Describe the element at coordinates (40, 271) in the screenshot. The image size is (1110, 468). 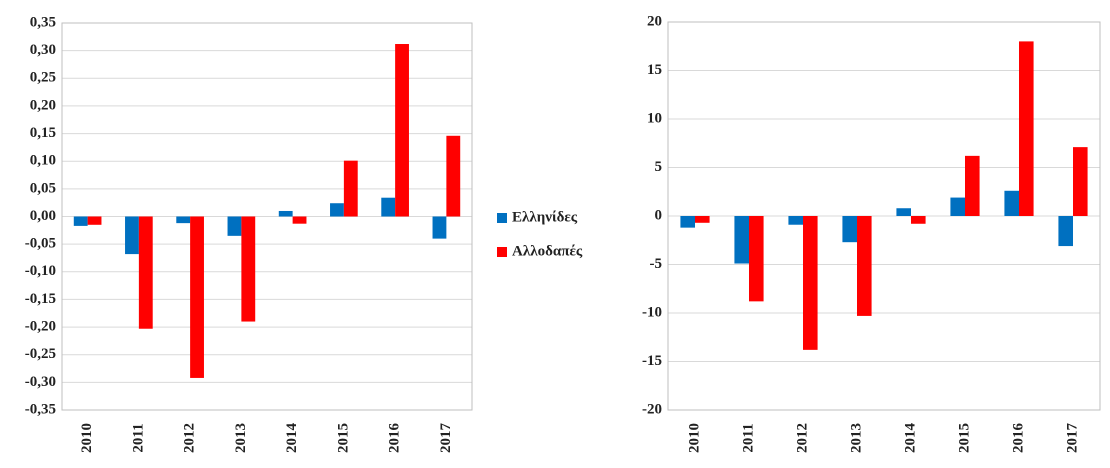
I see `y-tick-label: -0,10` at that location.